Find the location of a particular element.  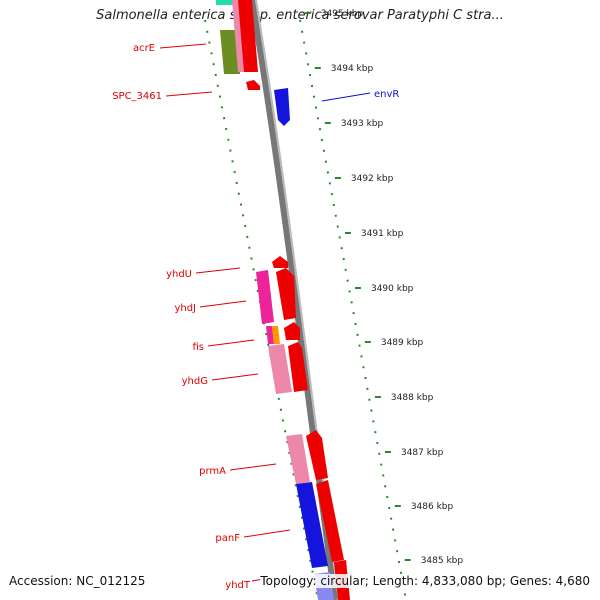

panF-gene-a is located at coordinates (312, 525).